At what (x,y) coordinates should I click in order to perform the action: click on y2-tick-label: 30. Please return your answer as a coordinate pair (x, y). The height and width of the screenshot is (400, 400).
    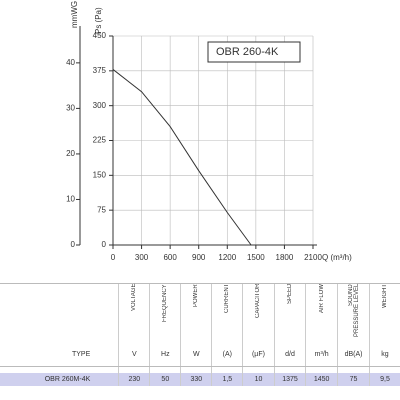
    Looking at the image, I should click on (70, 108).